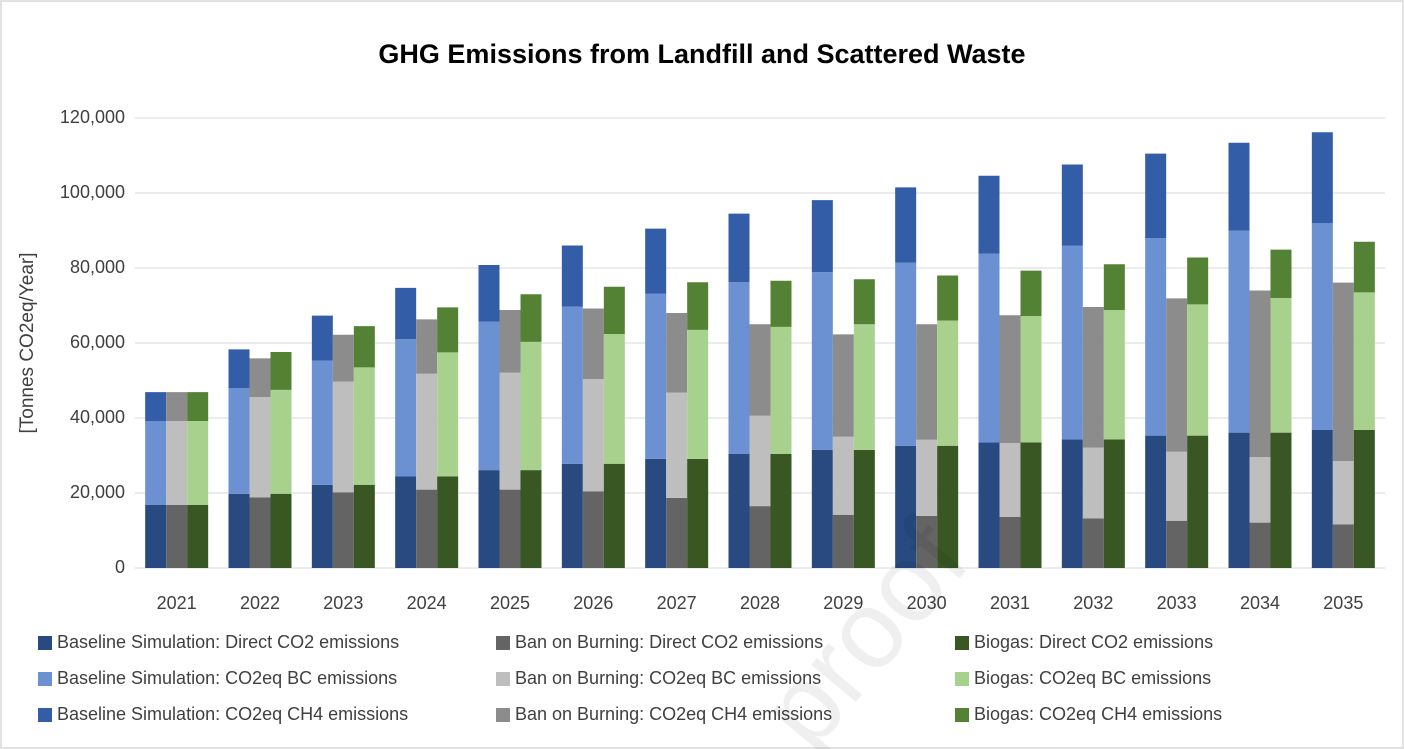  I want to click on y-axis-label: [Tonnes CO2eq/Year], so click(27, 343).